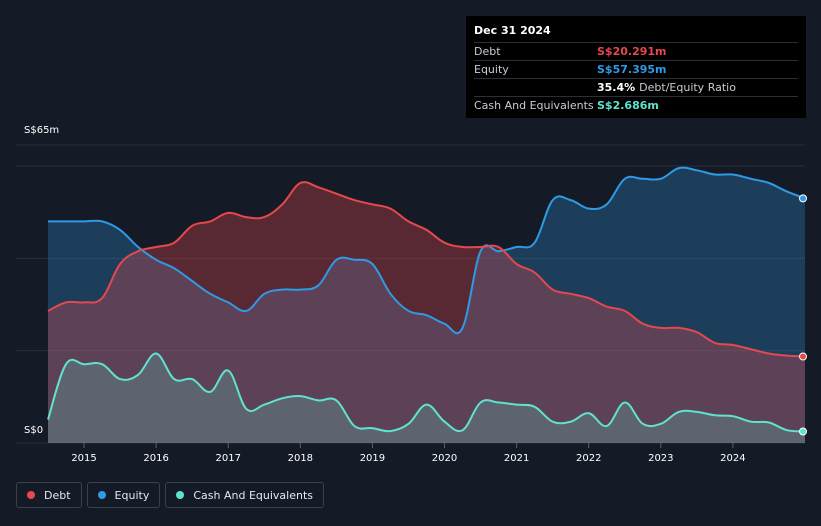 The height and width of the screenshot is (526, 821). What do you see at coordinates (132, 495) in the screenshot?
I see `legend-label: Equity` at bounding box center [132, 495].